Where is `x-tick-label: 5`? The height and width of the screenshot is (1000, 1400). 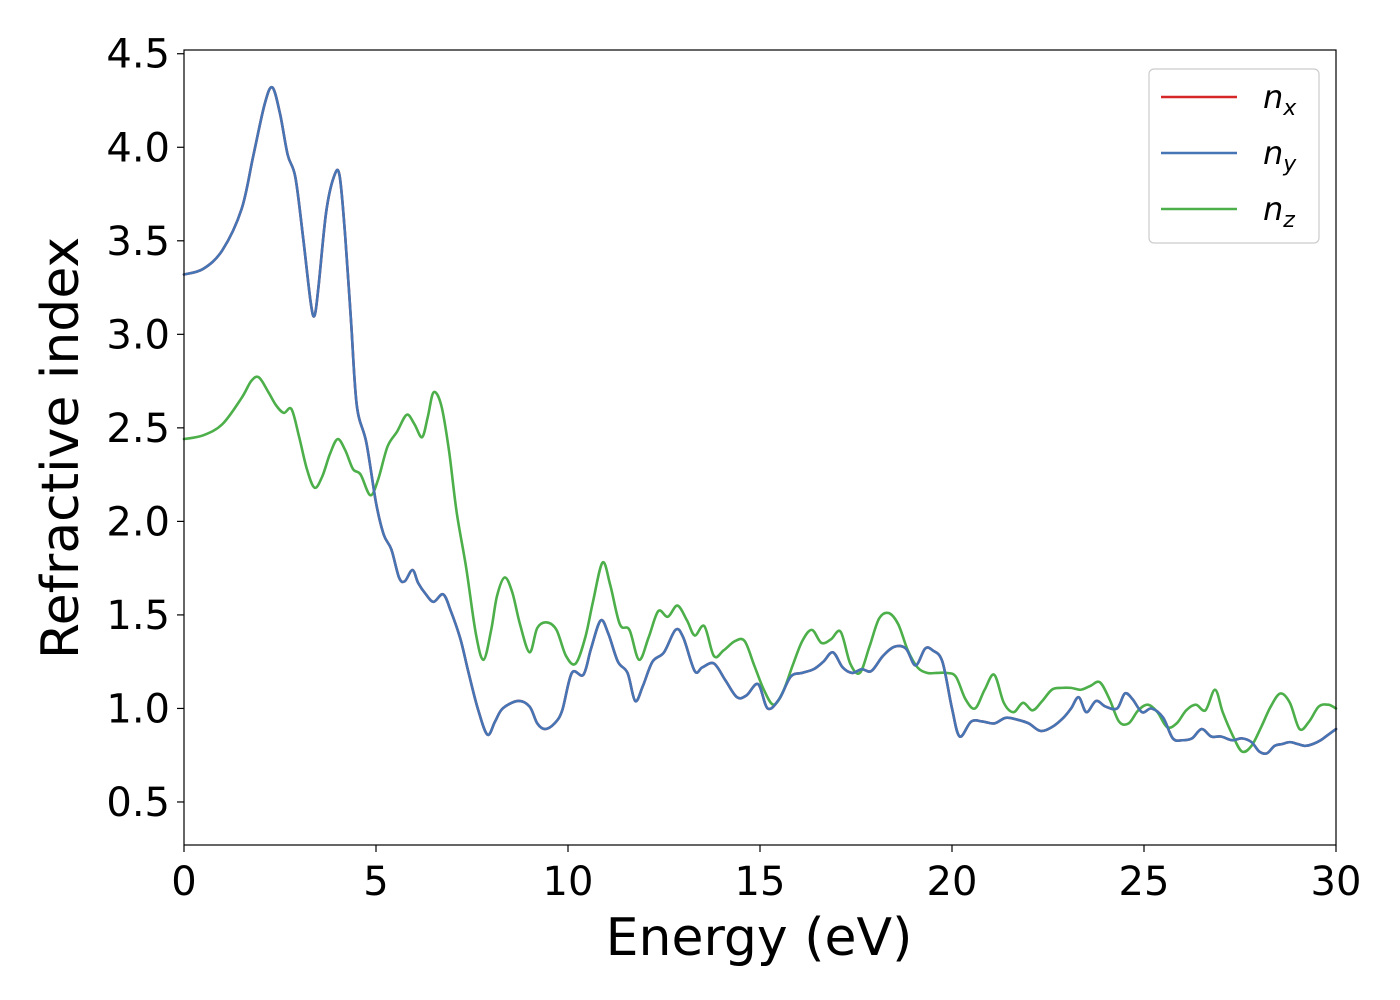 x-tick-label: 5 is located at coordinates (375, 882).